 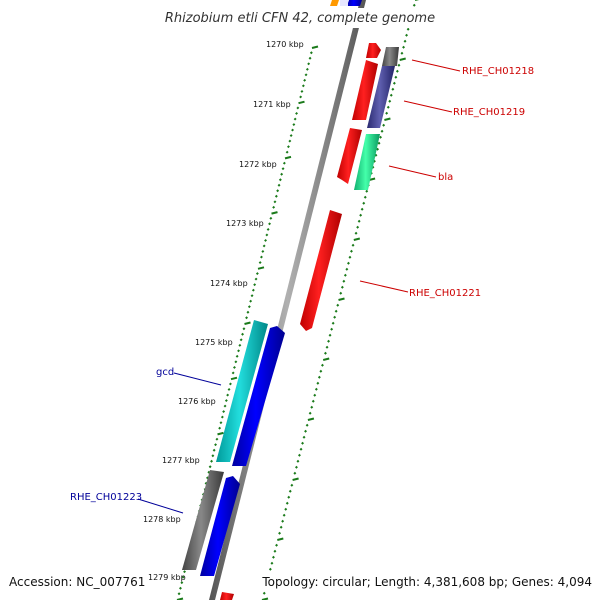 I want to click on gene-rhe-ch01219-a, so click(x=365, y=90).